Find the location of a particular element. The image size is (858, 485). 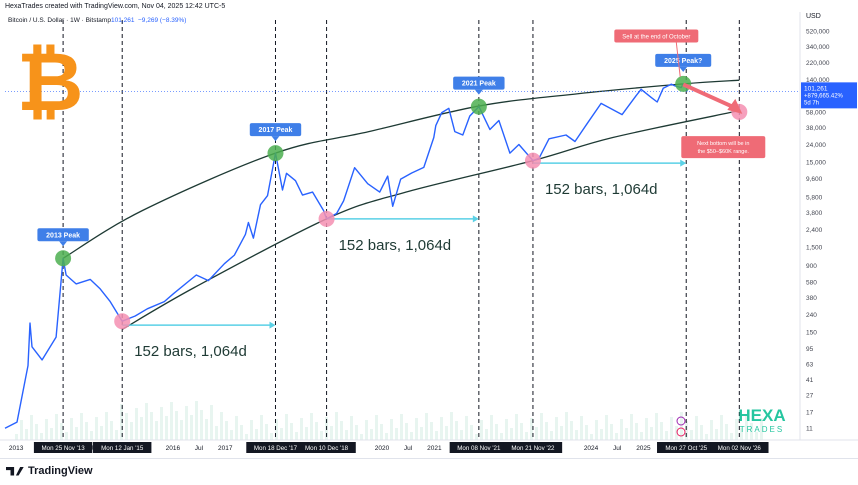

tradingview-logo-text: TradingView is located at coordinates (60, 471).